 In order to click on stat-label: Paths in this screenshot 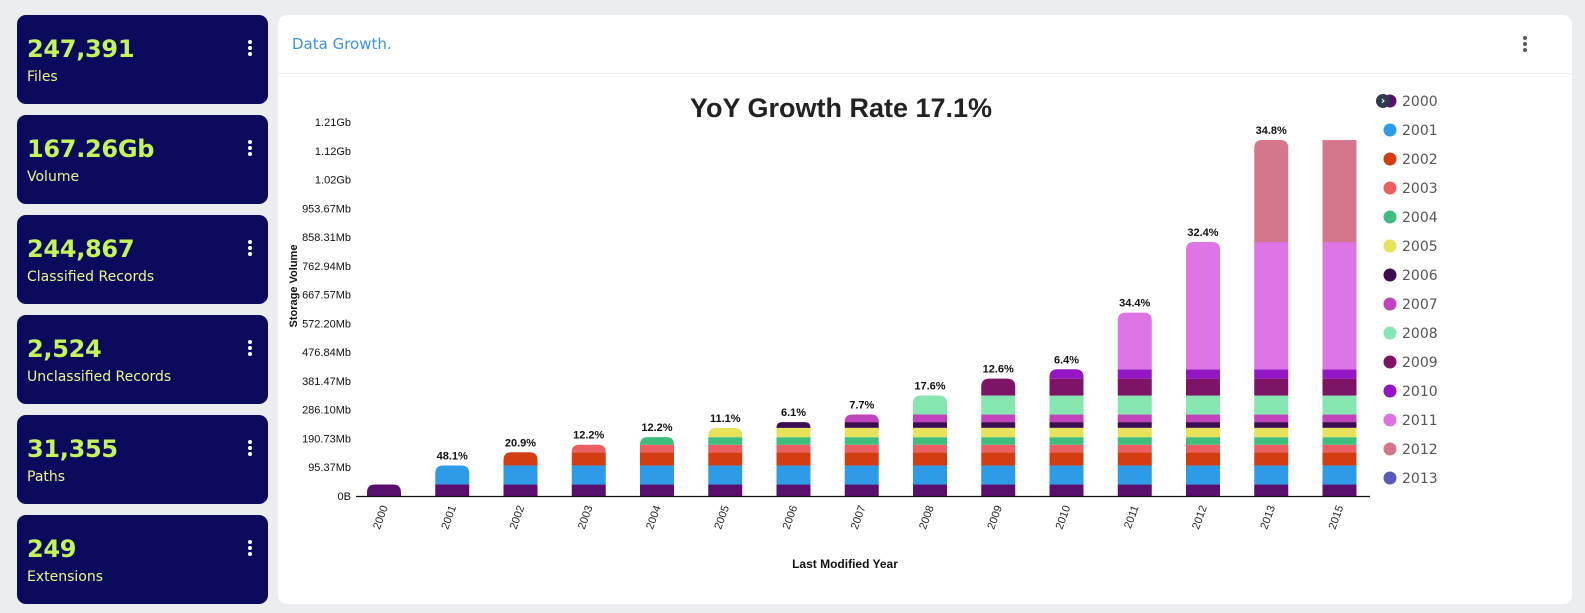, I will do `click(46, 477)`.